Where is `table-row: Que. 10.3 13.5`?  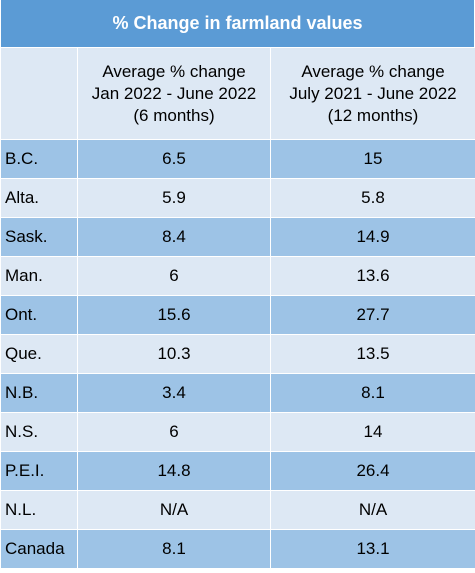
table-row: Que. 10.3 13.5 is located at coordinates (237, 354).